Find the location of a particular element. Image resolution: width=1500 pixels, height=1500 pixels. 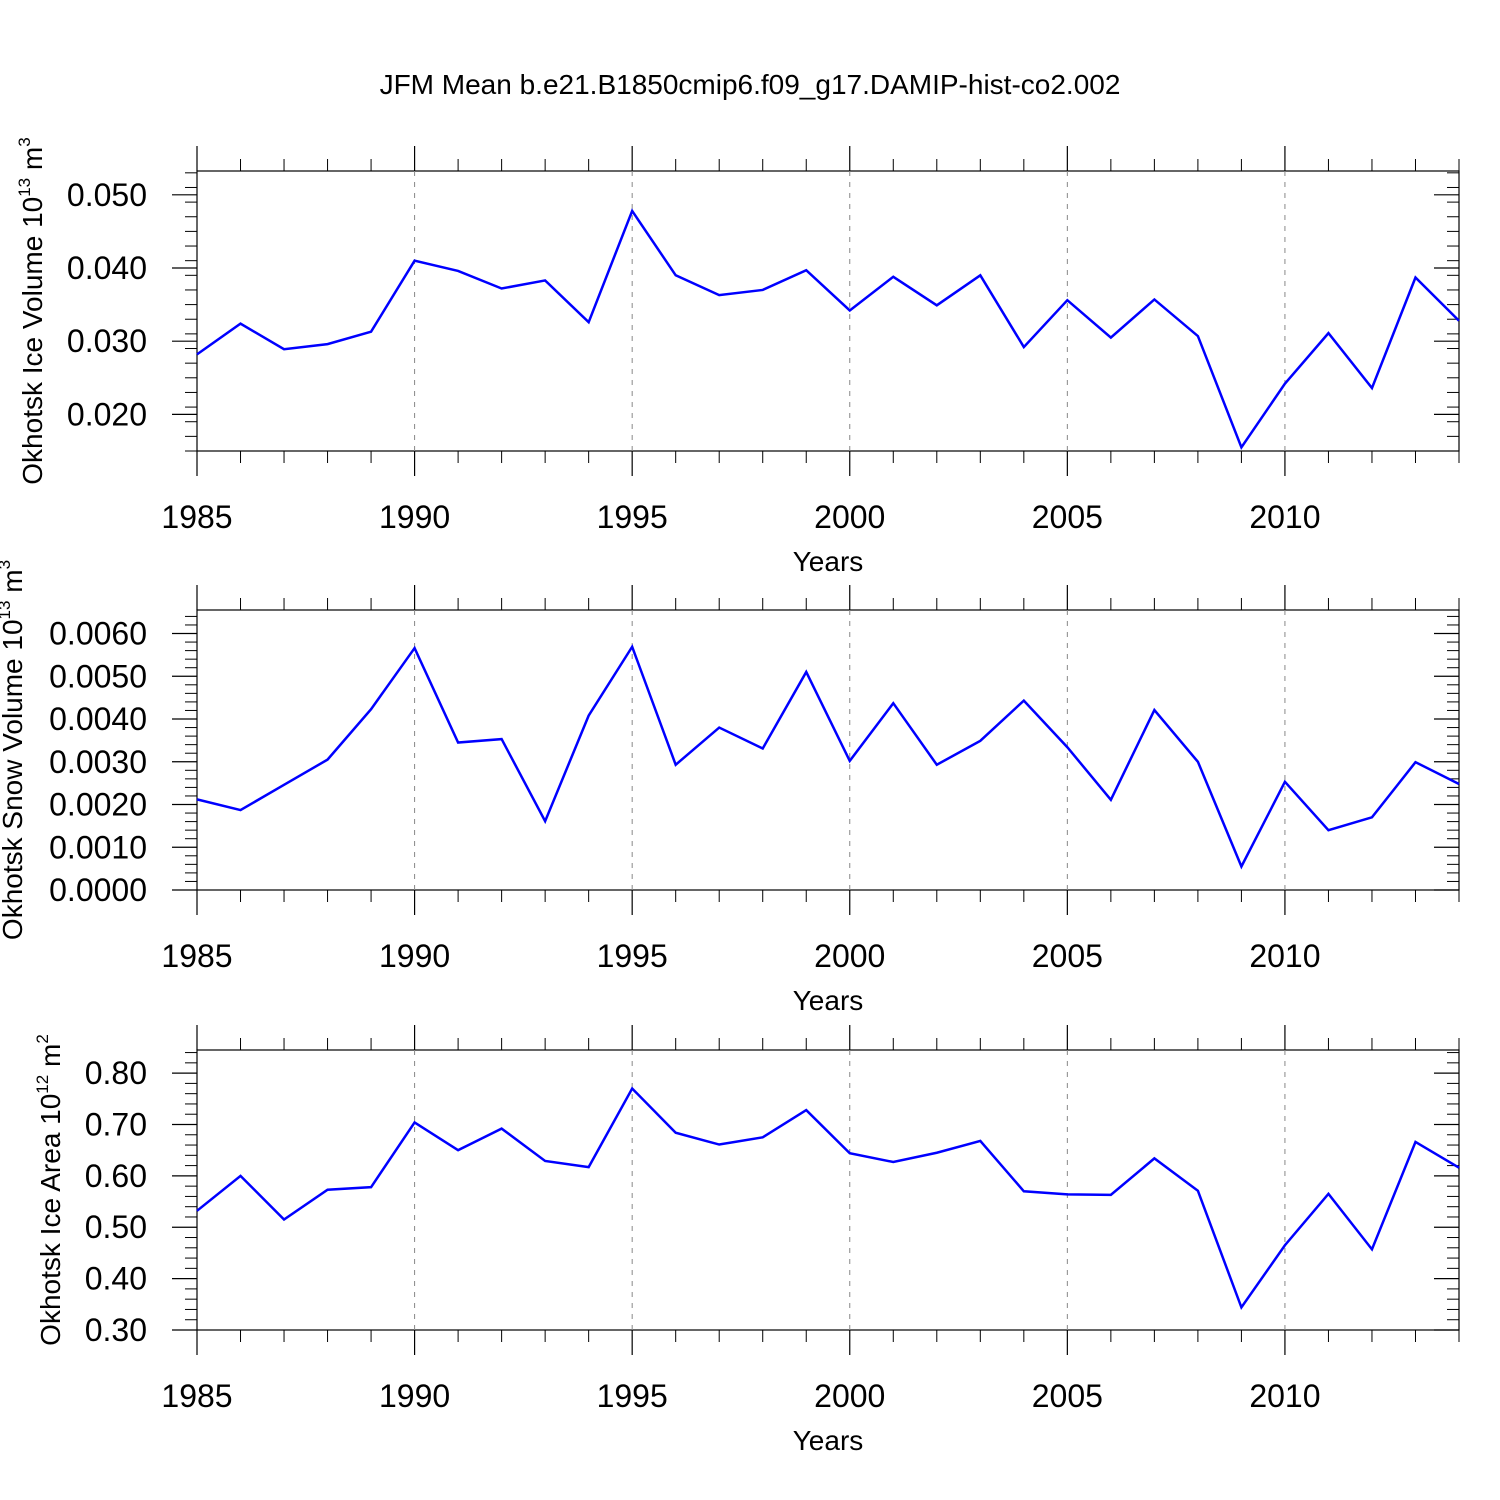

y-tick-label: 0.030 is located at coordinates (107, 341).